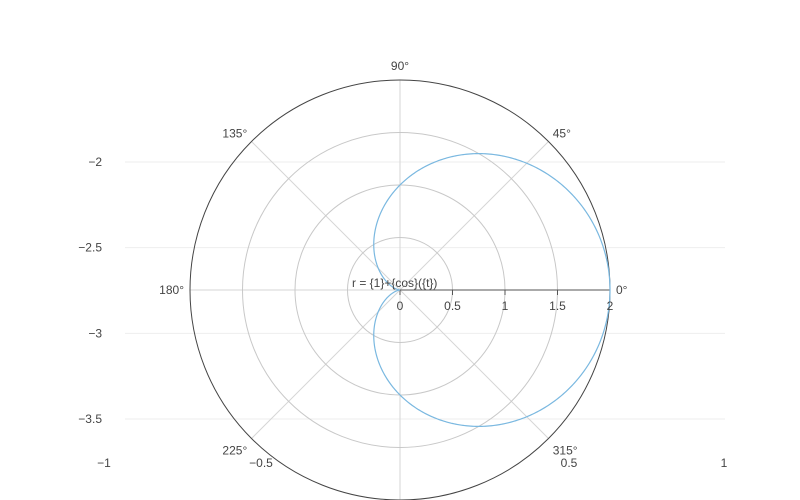 This screenshot has height=500, width=800. Describe the element at coordinates (394, 283) in the screenshot. I see `series-label: r = {1}+{cos}({t})` at that location.